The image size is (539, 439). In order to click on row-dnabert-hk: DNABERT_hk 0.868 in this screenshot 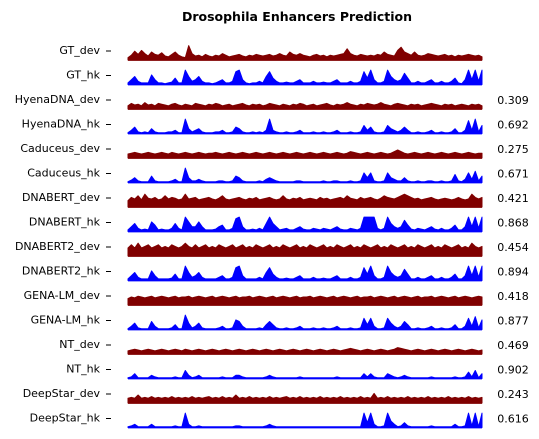, I will do `click(279, 224)`.